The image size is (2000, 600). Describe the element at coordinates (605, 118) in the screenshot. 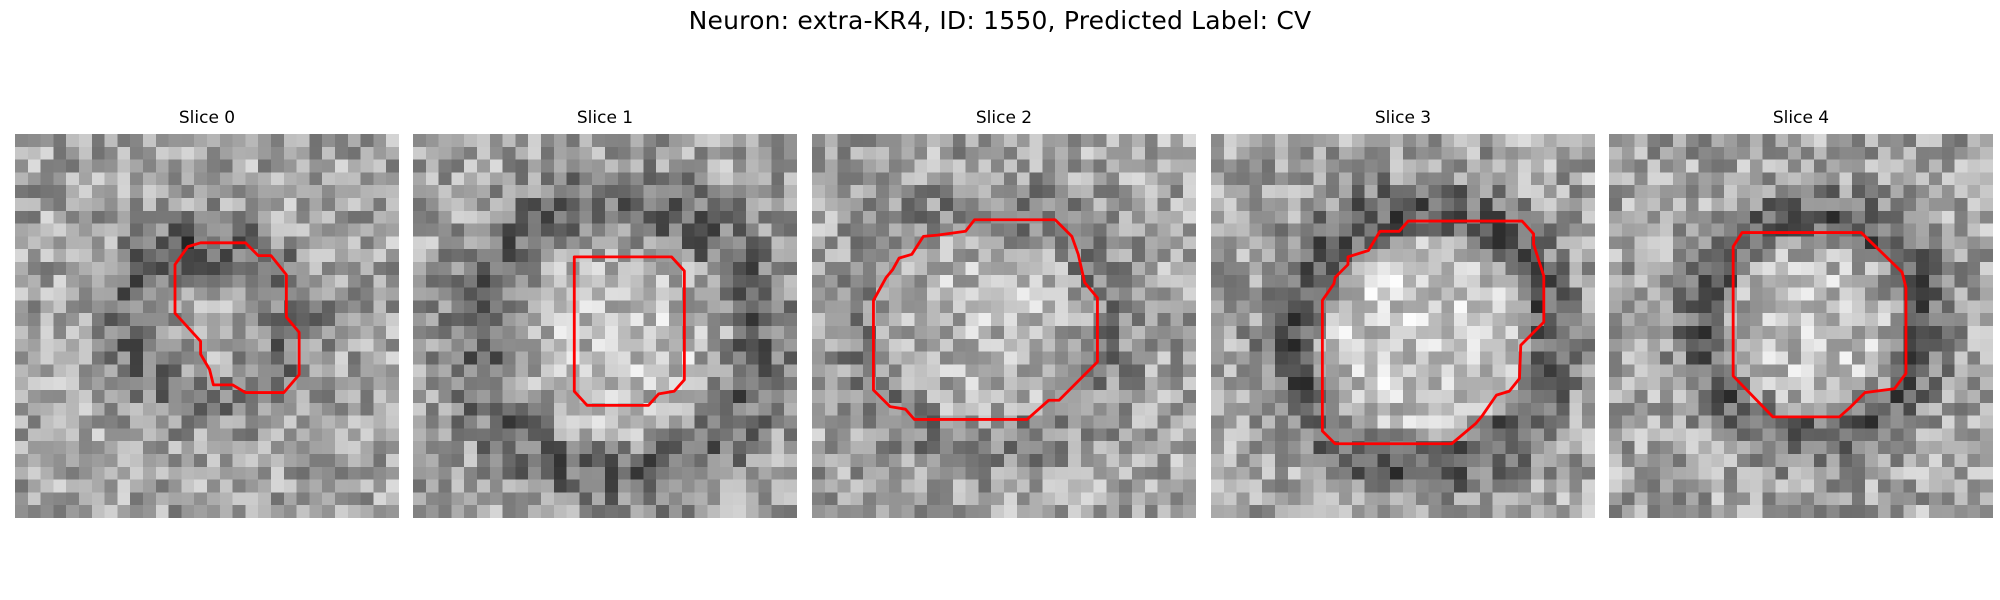

I see `slice-title-1: Slice 1` at that location.